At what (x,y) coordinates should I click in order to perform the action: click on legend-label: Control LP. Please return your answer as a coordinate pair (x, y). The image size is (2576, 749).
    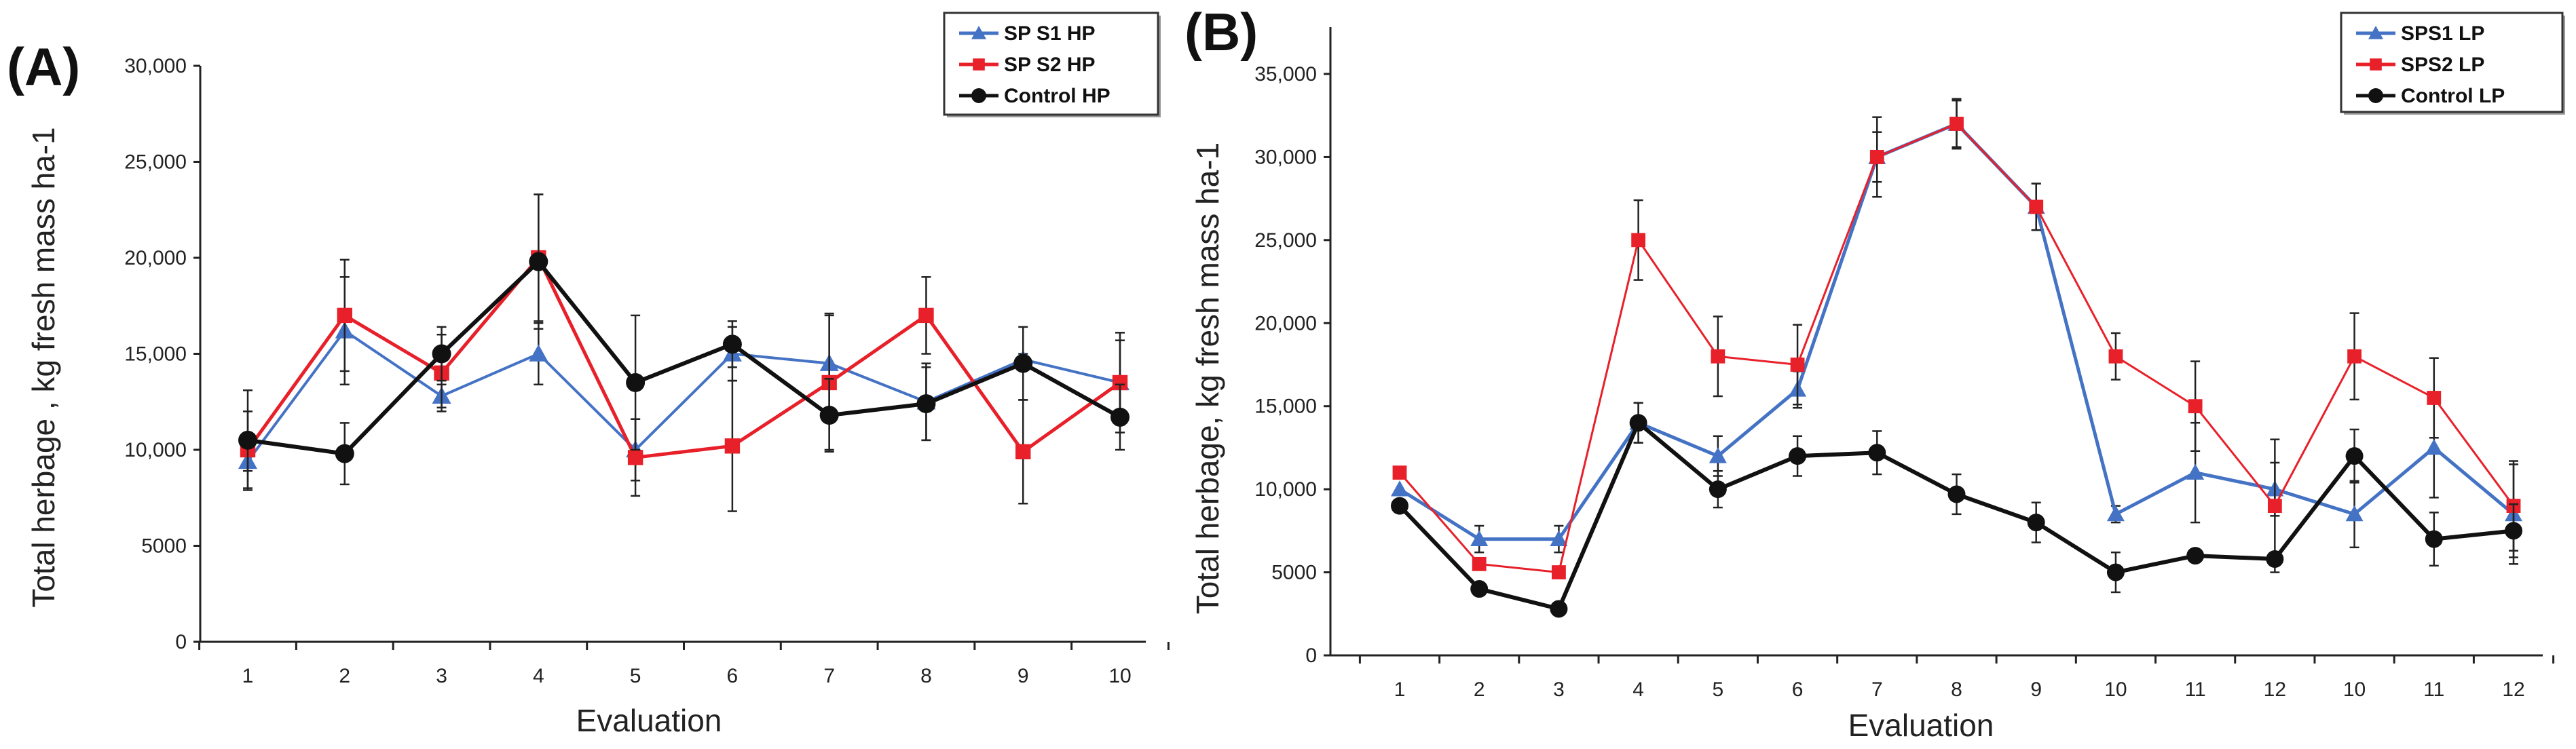
    Looking at the image, I should click on (2453, 96).